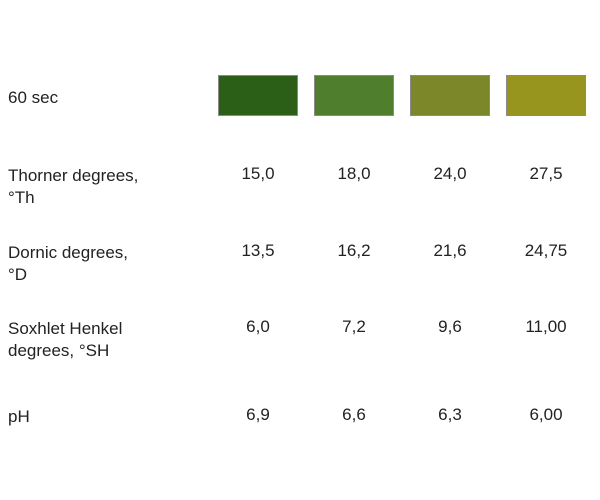 The height and width of the screenshot is (500, 600). I want to click on row-label-thorner: Thorner degrees, °Th, so click(103, 187).